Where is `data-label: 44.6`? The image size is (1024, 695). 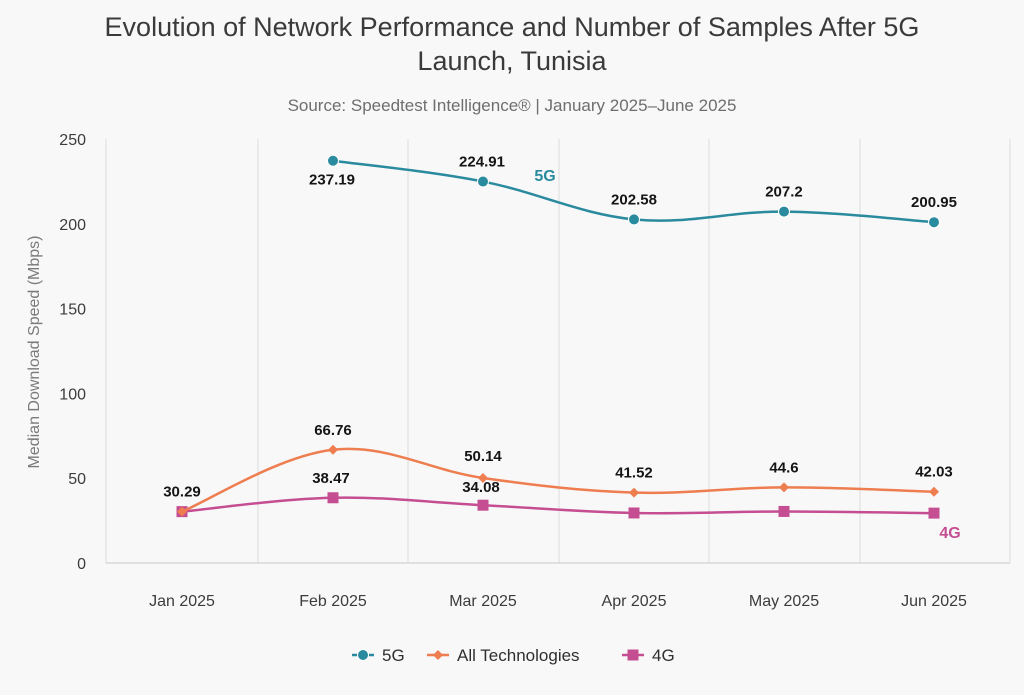
data-label: 44.6 is located at coordinates (783, 467).